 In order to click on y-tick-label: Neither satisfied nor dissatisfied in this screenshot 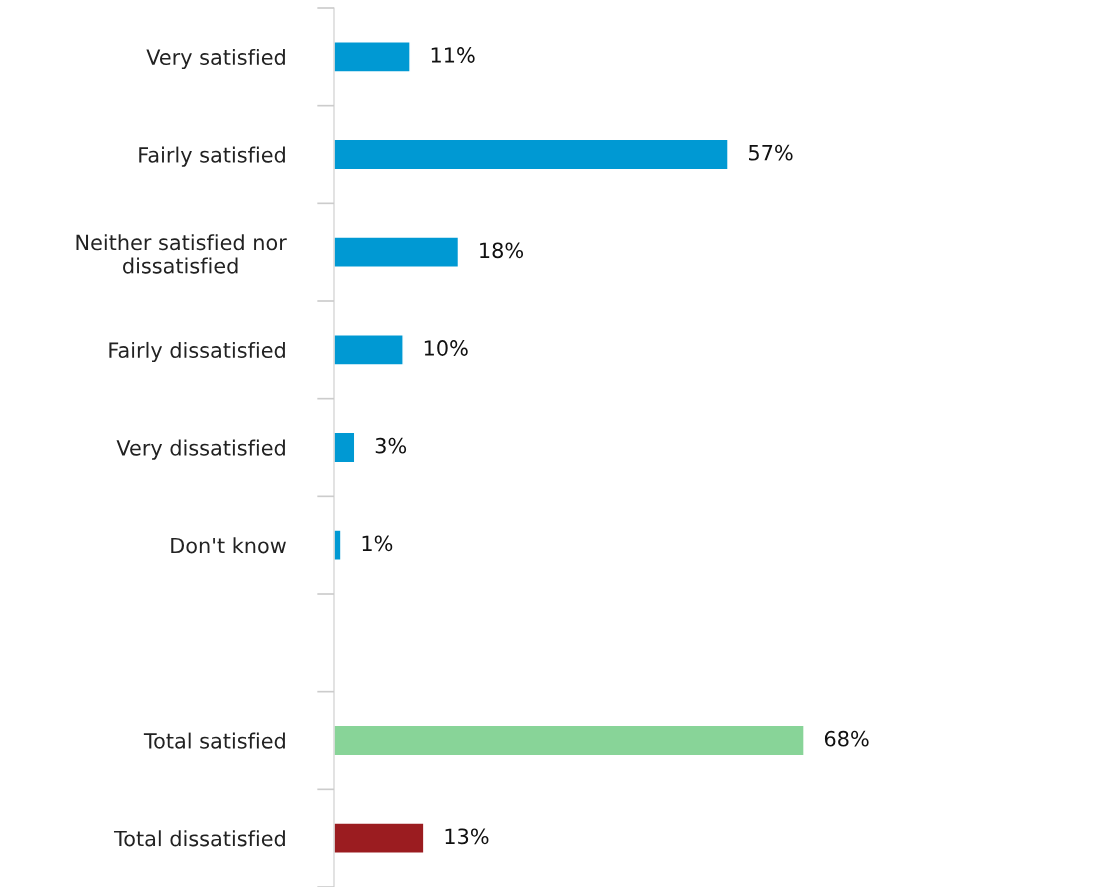, I will do `click(181, 254)`.